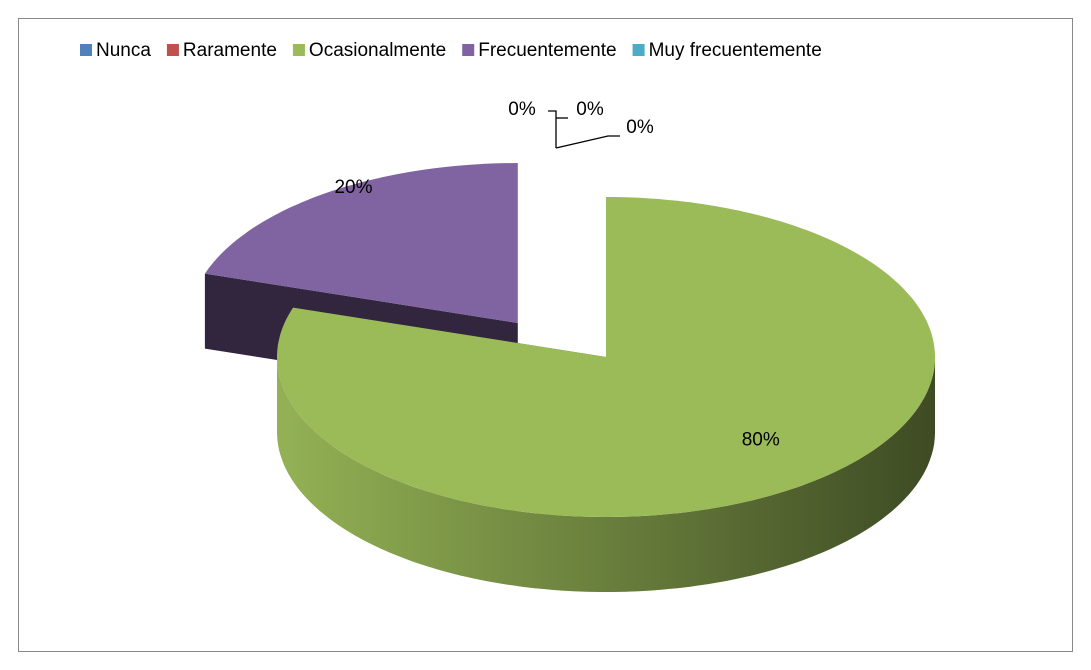  I want to click on legend-label: Muy frecuentemente, so click(735, 50).